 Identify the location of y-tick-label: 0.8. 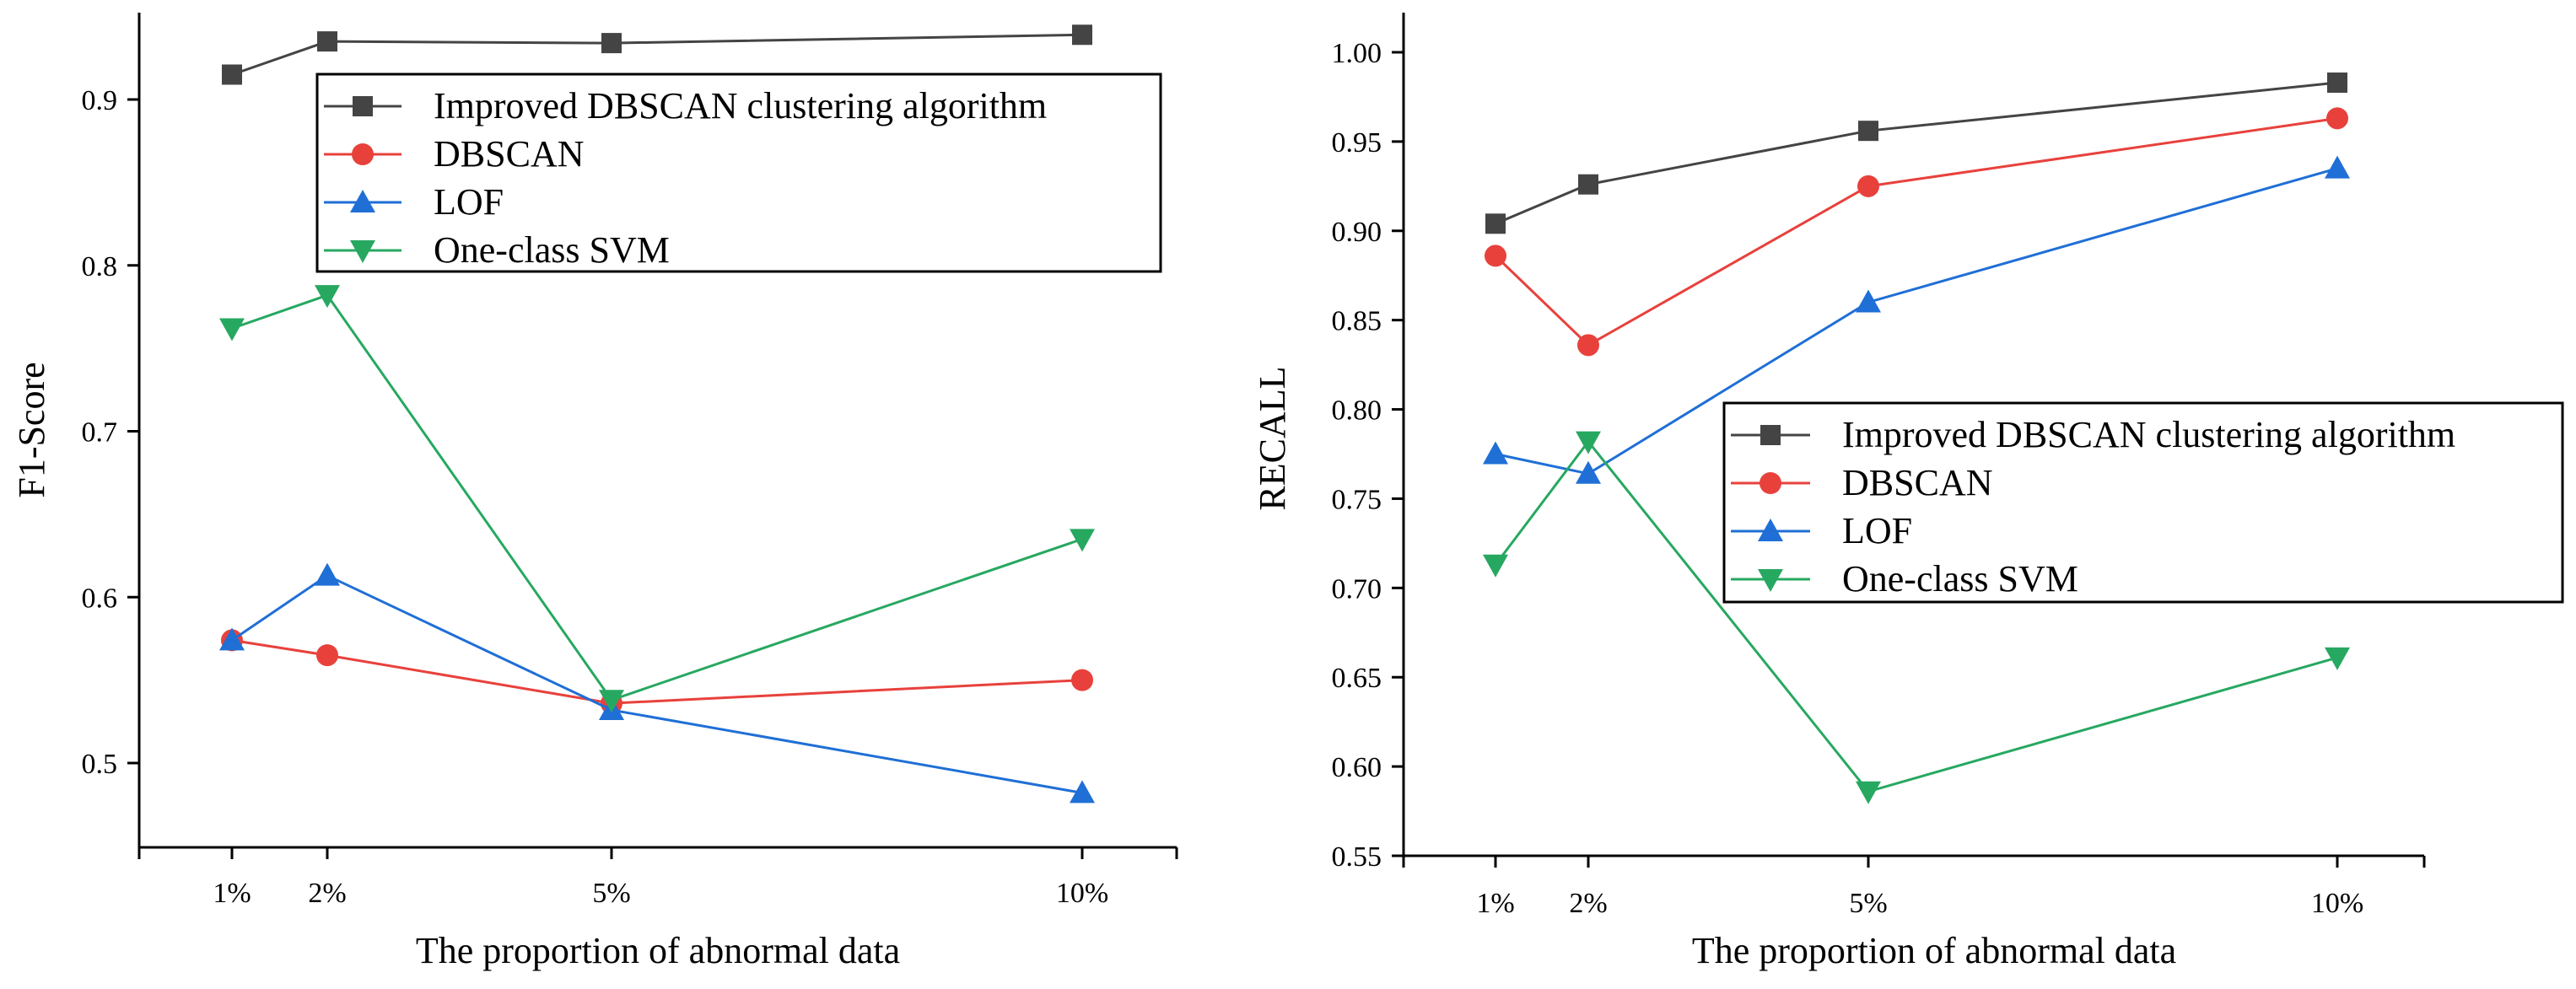
(100, 267).